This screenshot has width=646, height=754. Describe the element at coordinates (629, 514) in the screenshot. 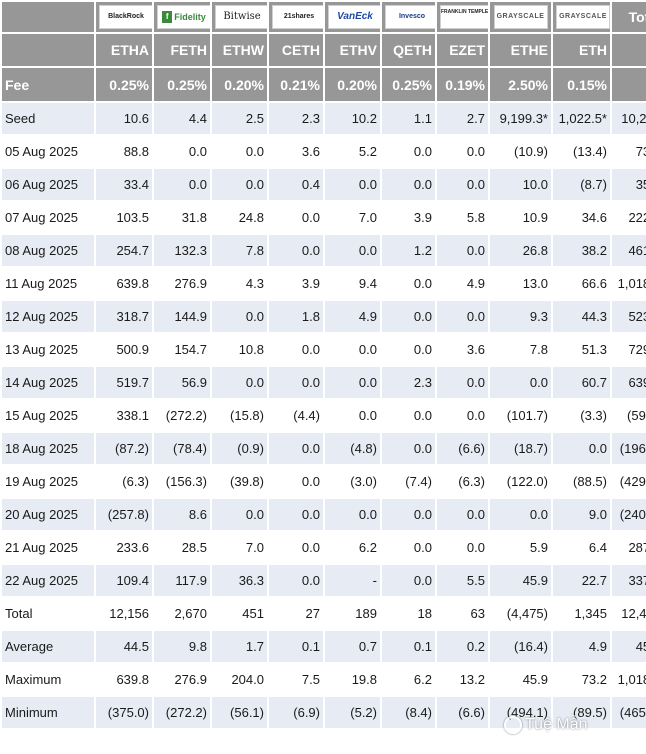

I see `flow-cell: (240.2)` at that location.